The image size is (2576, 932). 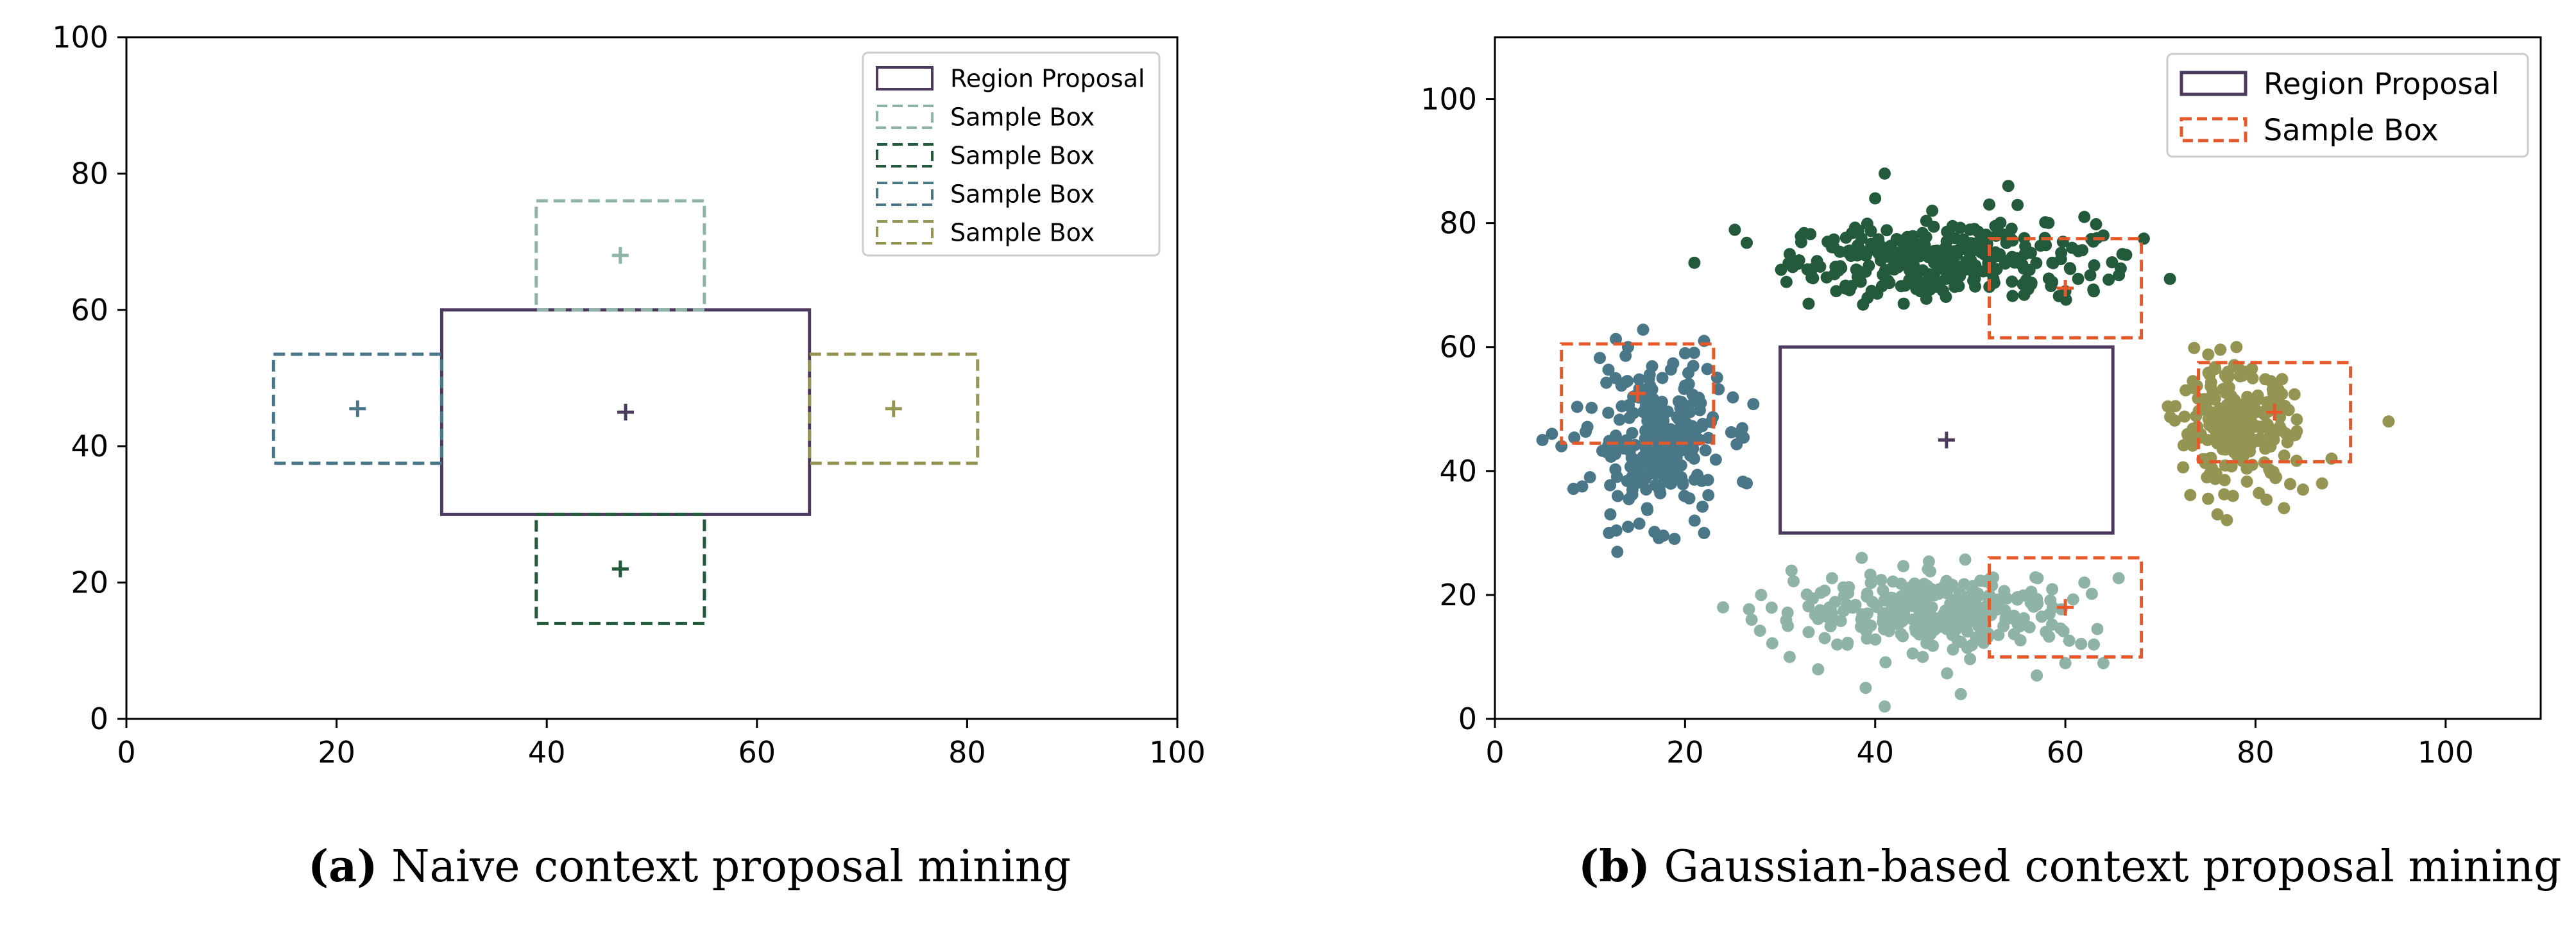 I want to click on caption-b-text: Gaussian-based context proposal mining, so click(x=2113, y=867).